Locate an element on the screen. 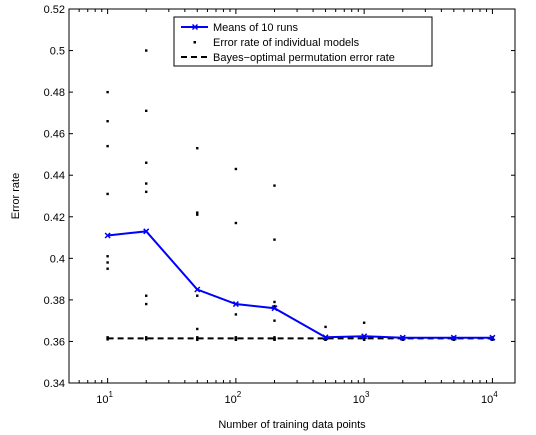 Image resolution: width=536 pixels, height=435 pixels. x-tick-label: 10³ is located at coordinates (361, 398).